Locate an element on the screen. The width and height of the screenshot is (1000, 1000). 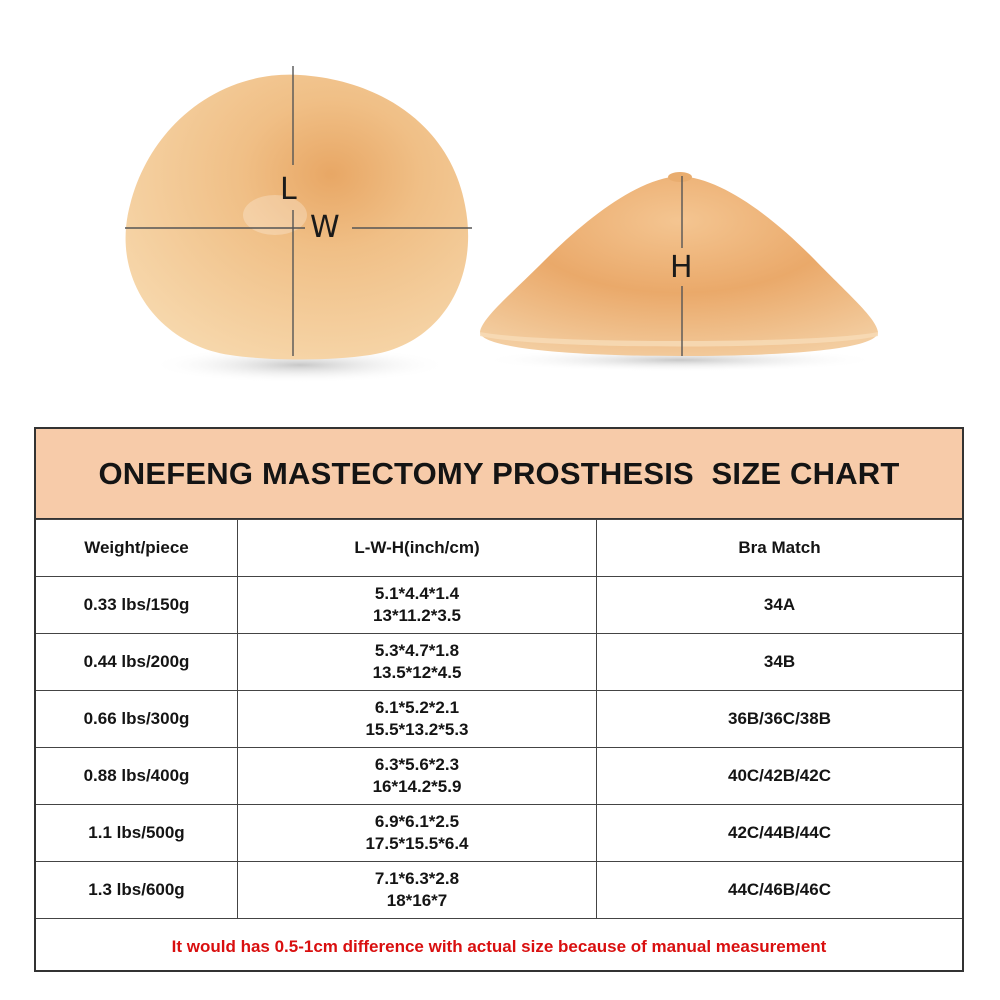
table-header-row: Weight/piece L-W-H(inch/cm) Bra Match is located at coordinates (499, 548).